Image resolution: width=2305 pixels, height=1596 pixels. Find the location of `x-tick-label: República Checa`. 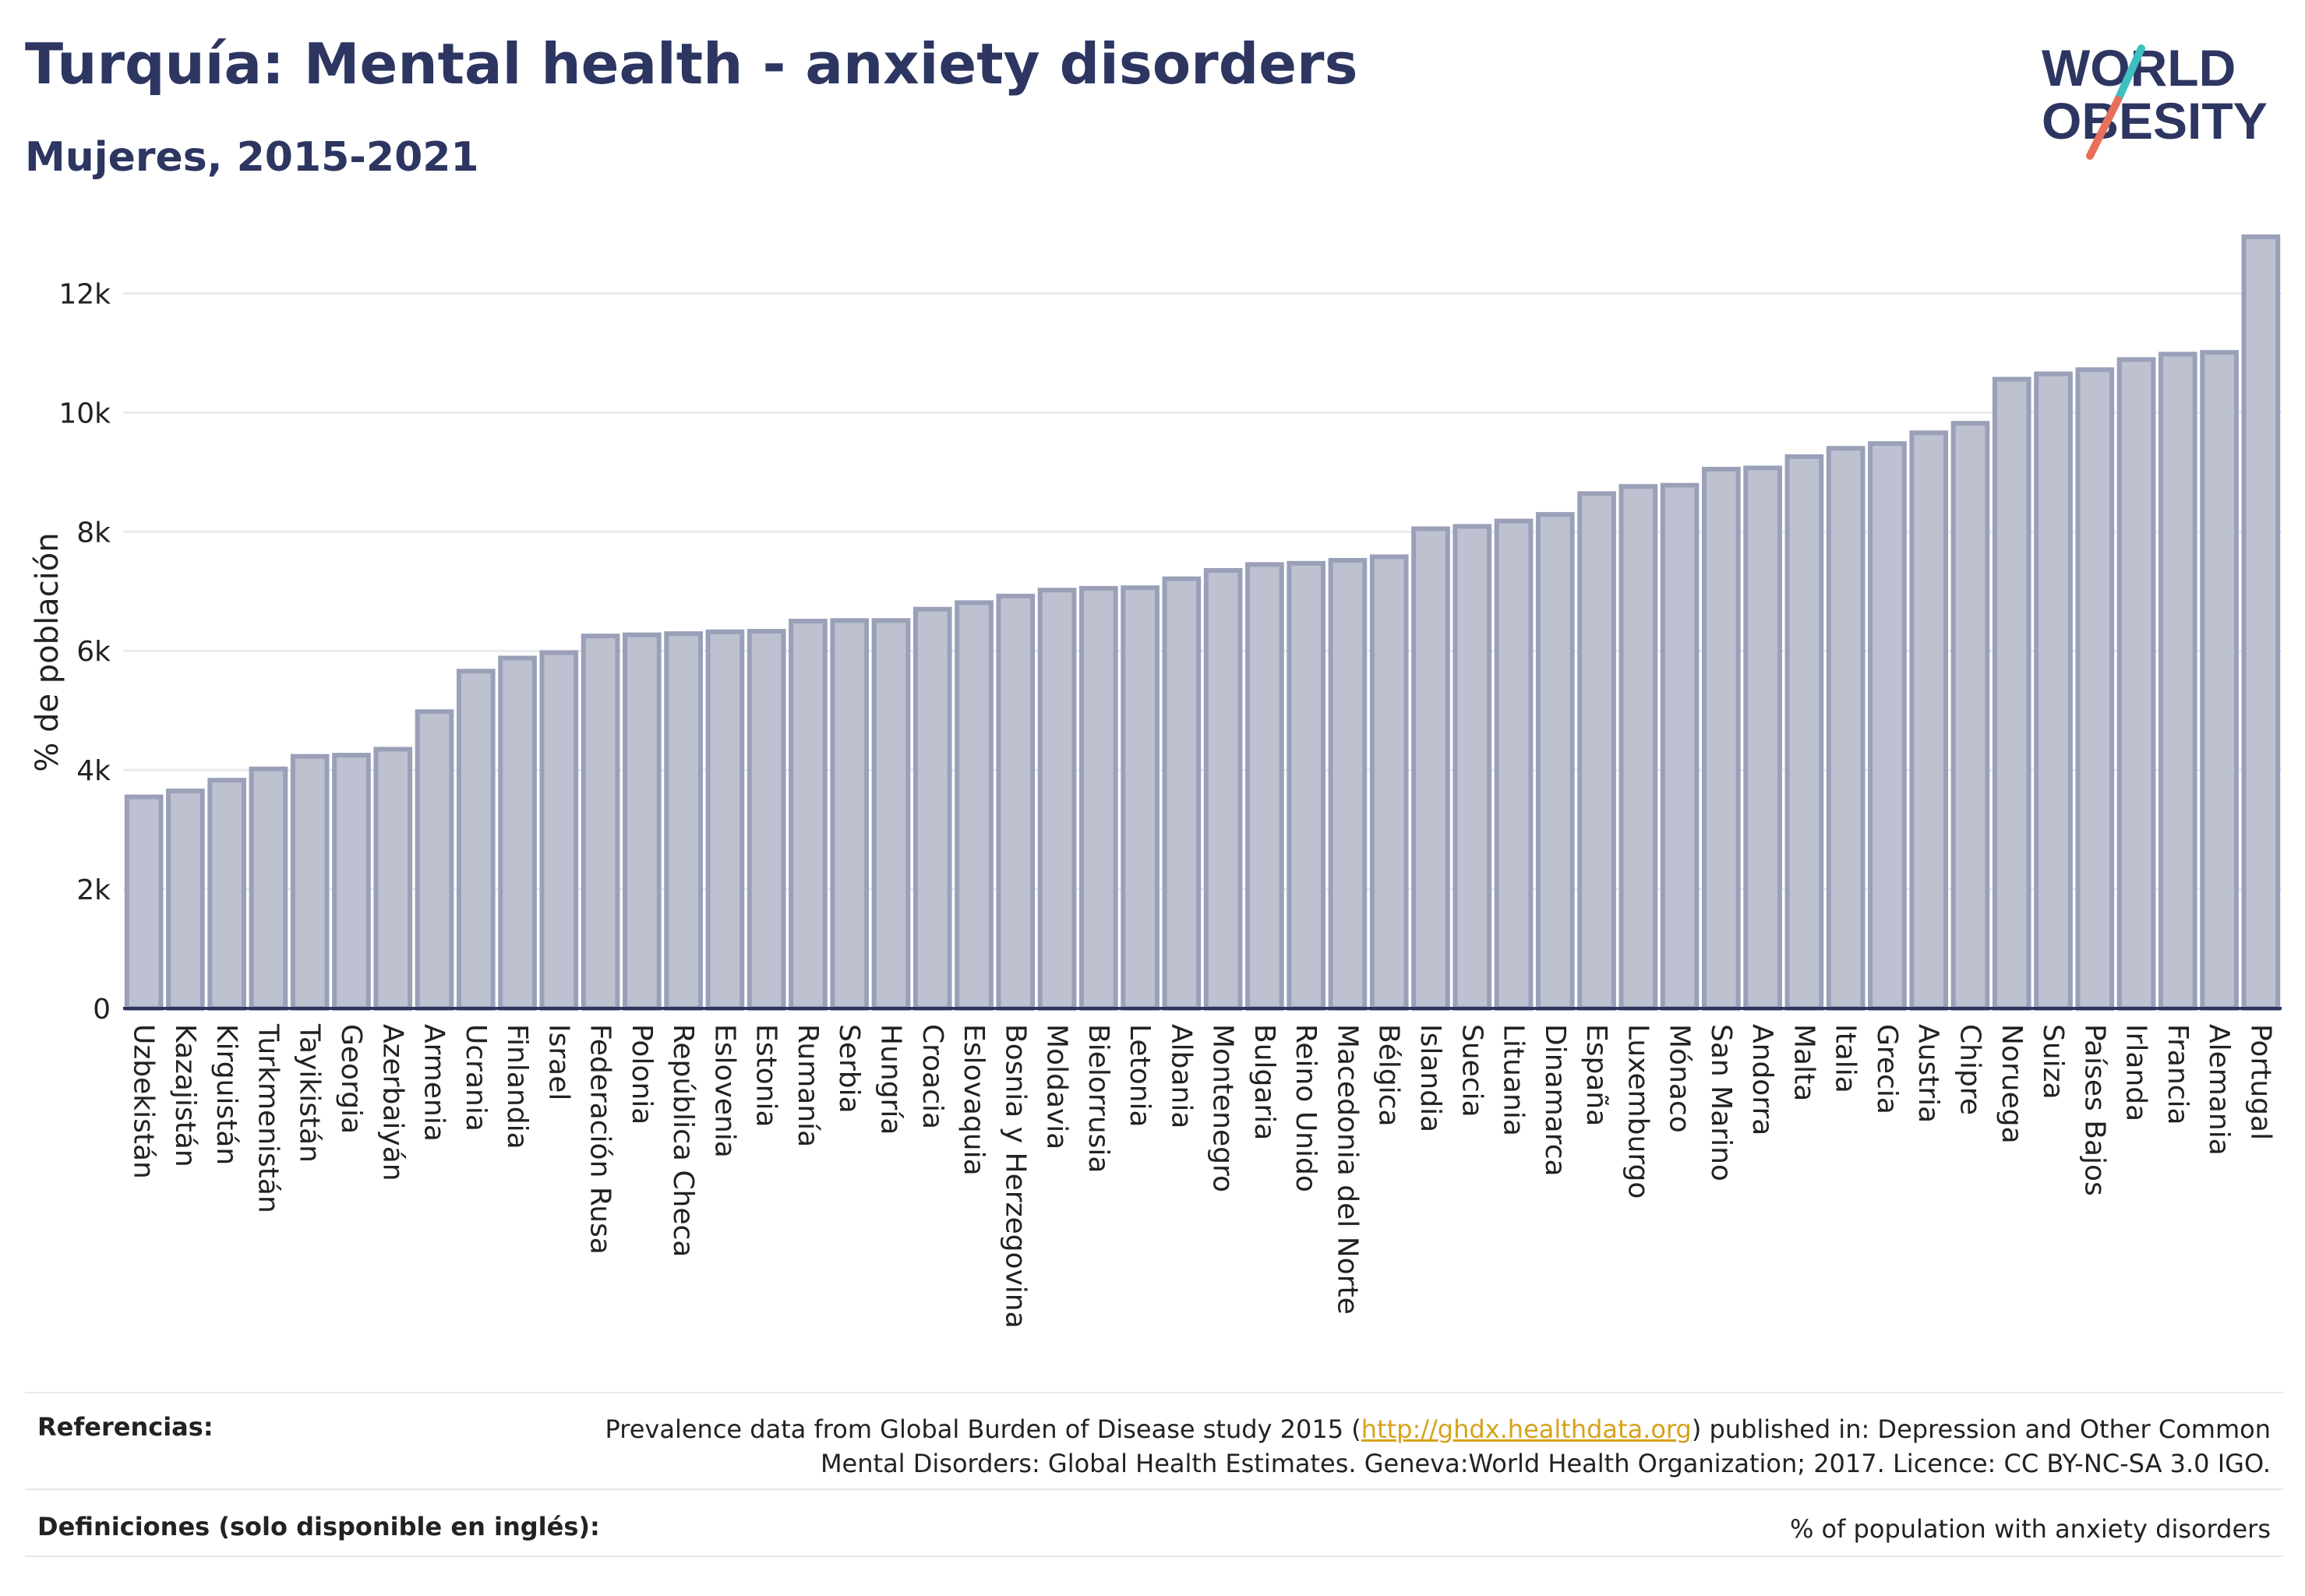

x-tick-label: República Checa is located at coordinates (683, 1140).